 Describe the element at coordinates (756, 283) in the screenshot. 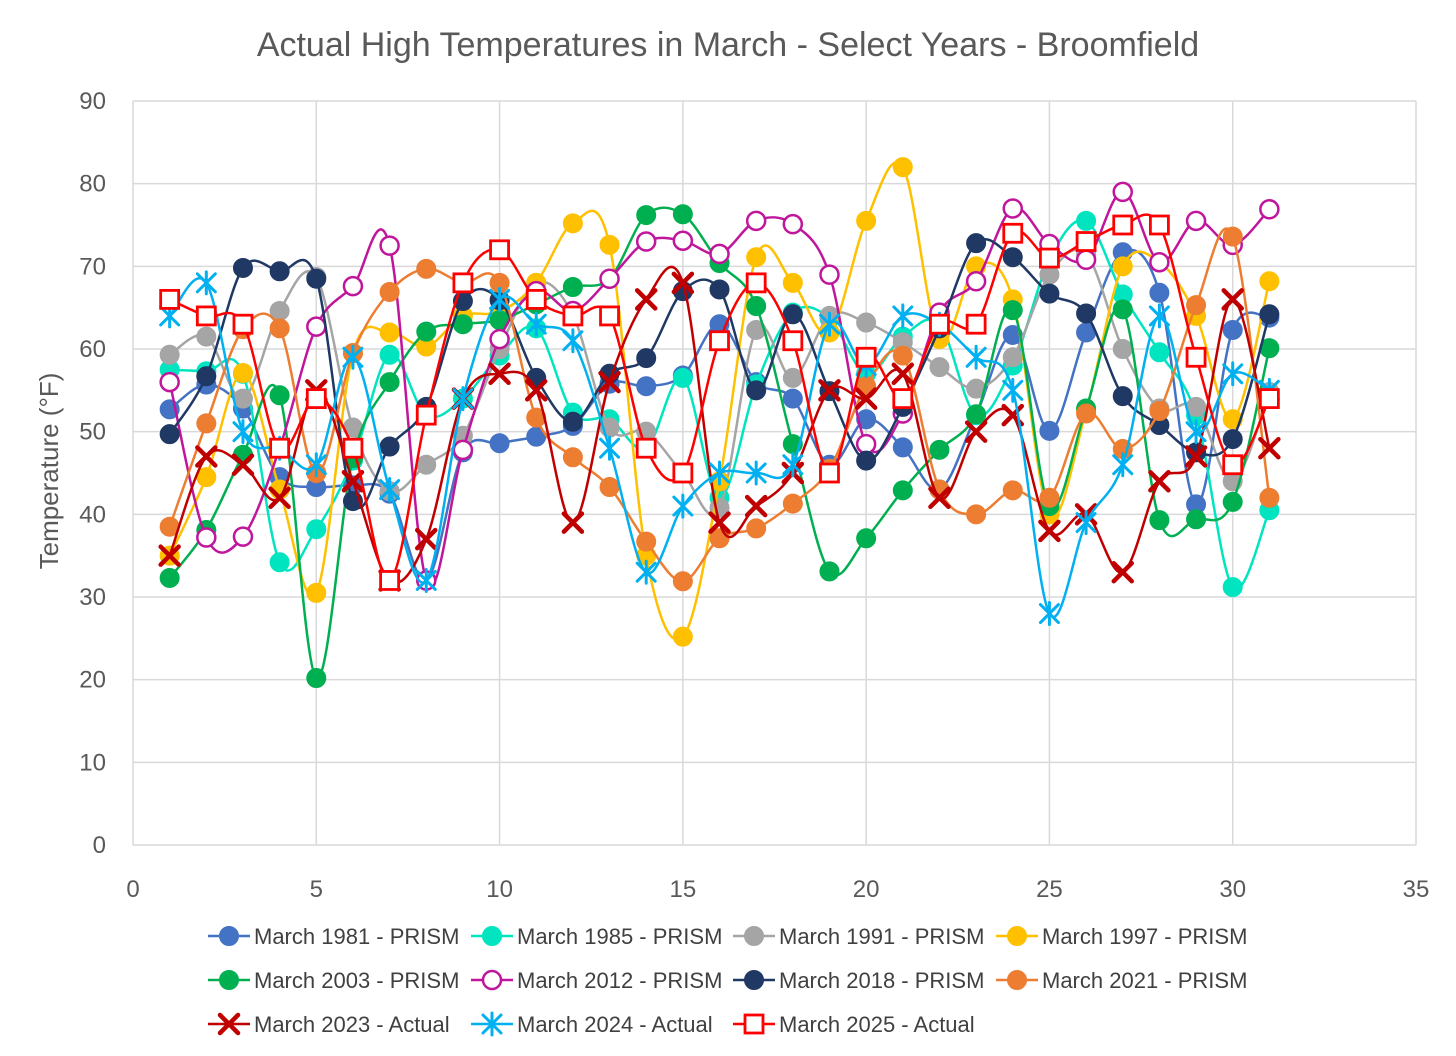

I see `data-point-s11-day17` at that location.